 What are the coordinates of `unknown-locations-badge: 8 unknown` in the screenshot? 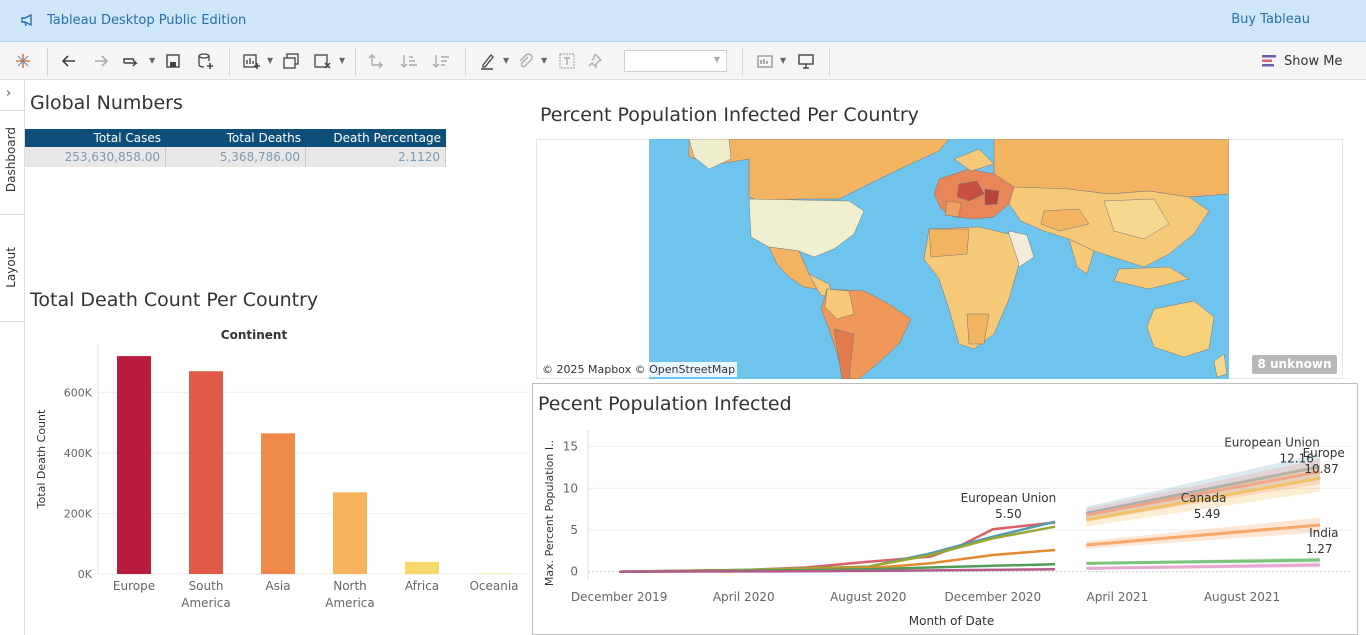 It's located at (1294, 364).